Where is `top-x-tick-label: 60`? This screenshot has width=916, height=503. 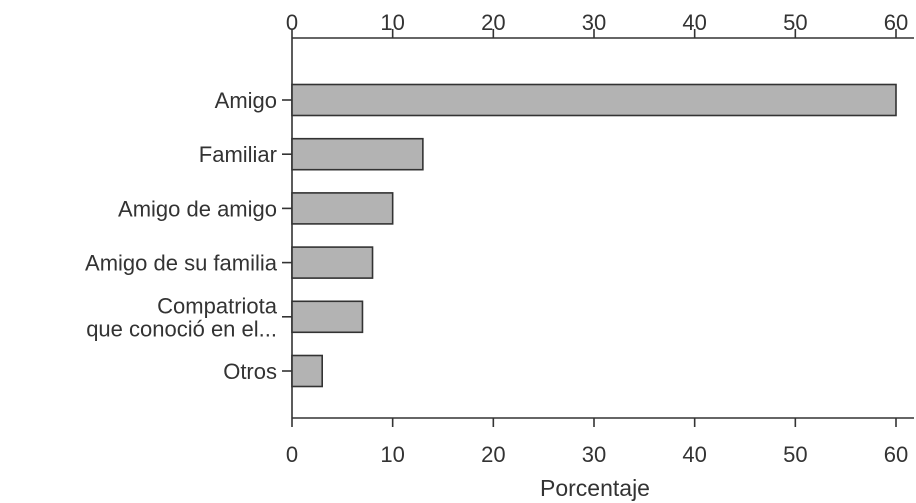 top-x-tick-label: 60 is located at coordinates (896, 22).